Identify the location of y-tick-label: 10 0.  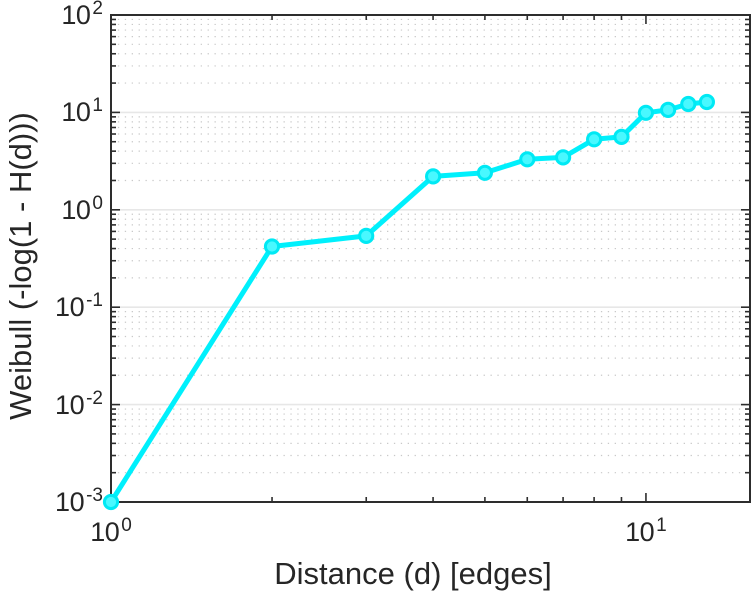
(82, 208).